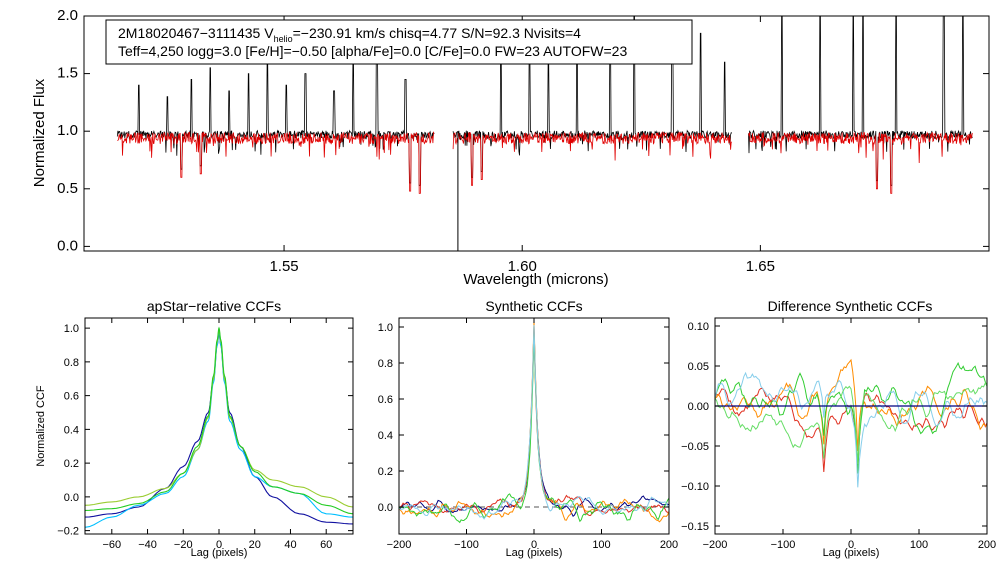  Describe the element at coordinates (39, 132) in the screenshot. I see `spectrum-ylabel: Normalized Flux` at that location.